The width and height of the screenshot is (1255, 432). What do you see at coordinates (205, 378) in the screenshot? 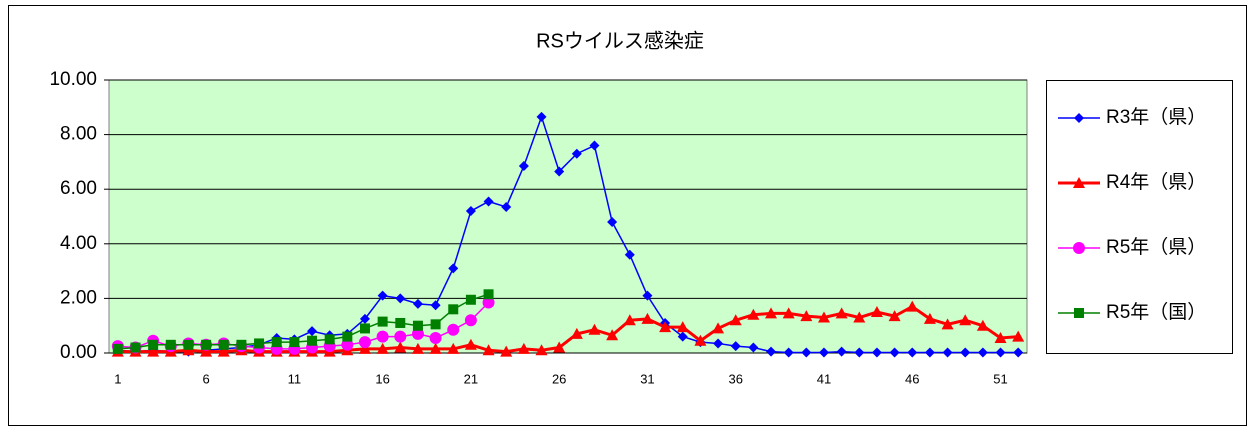
I see `x-tick-label: 6` at bounding box center [205, 378].